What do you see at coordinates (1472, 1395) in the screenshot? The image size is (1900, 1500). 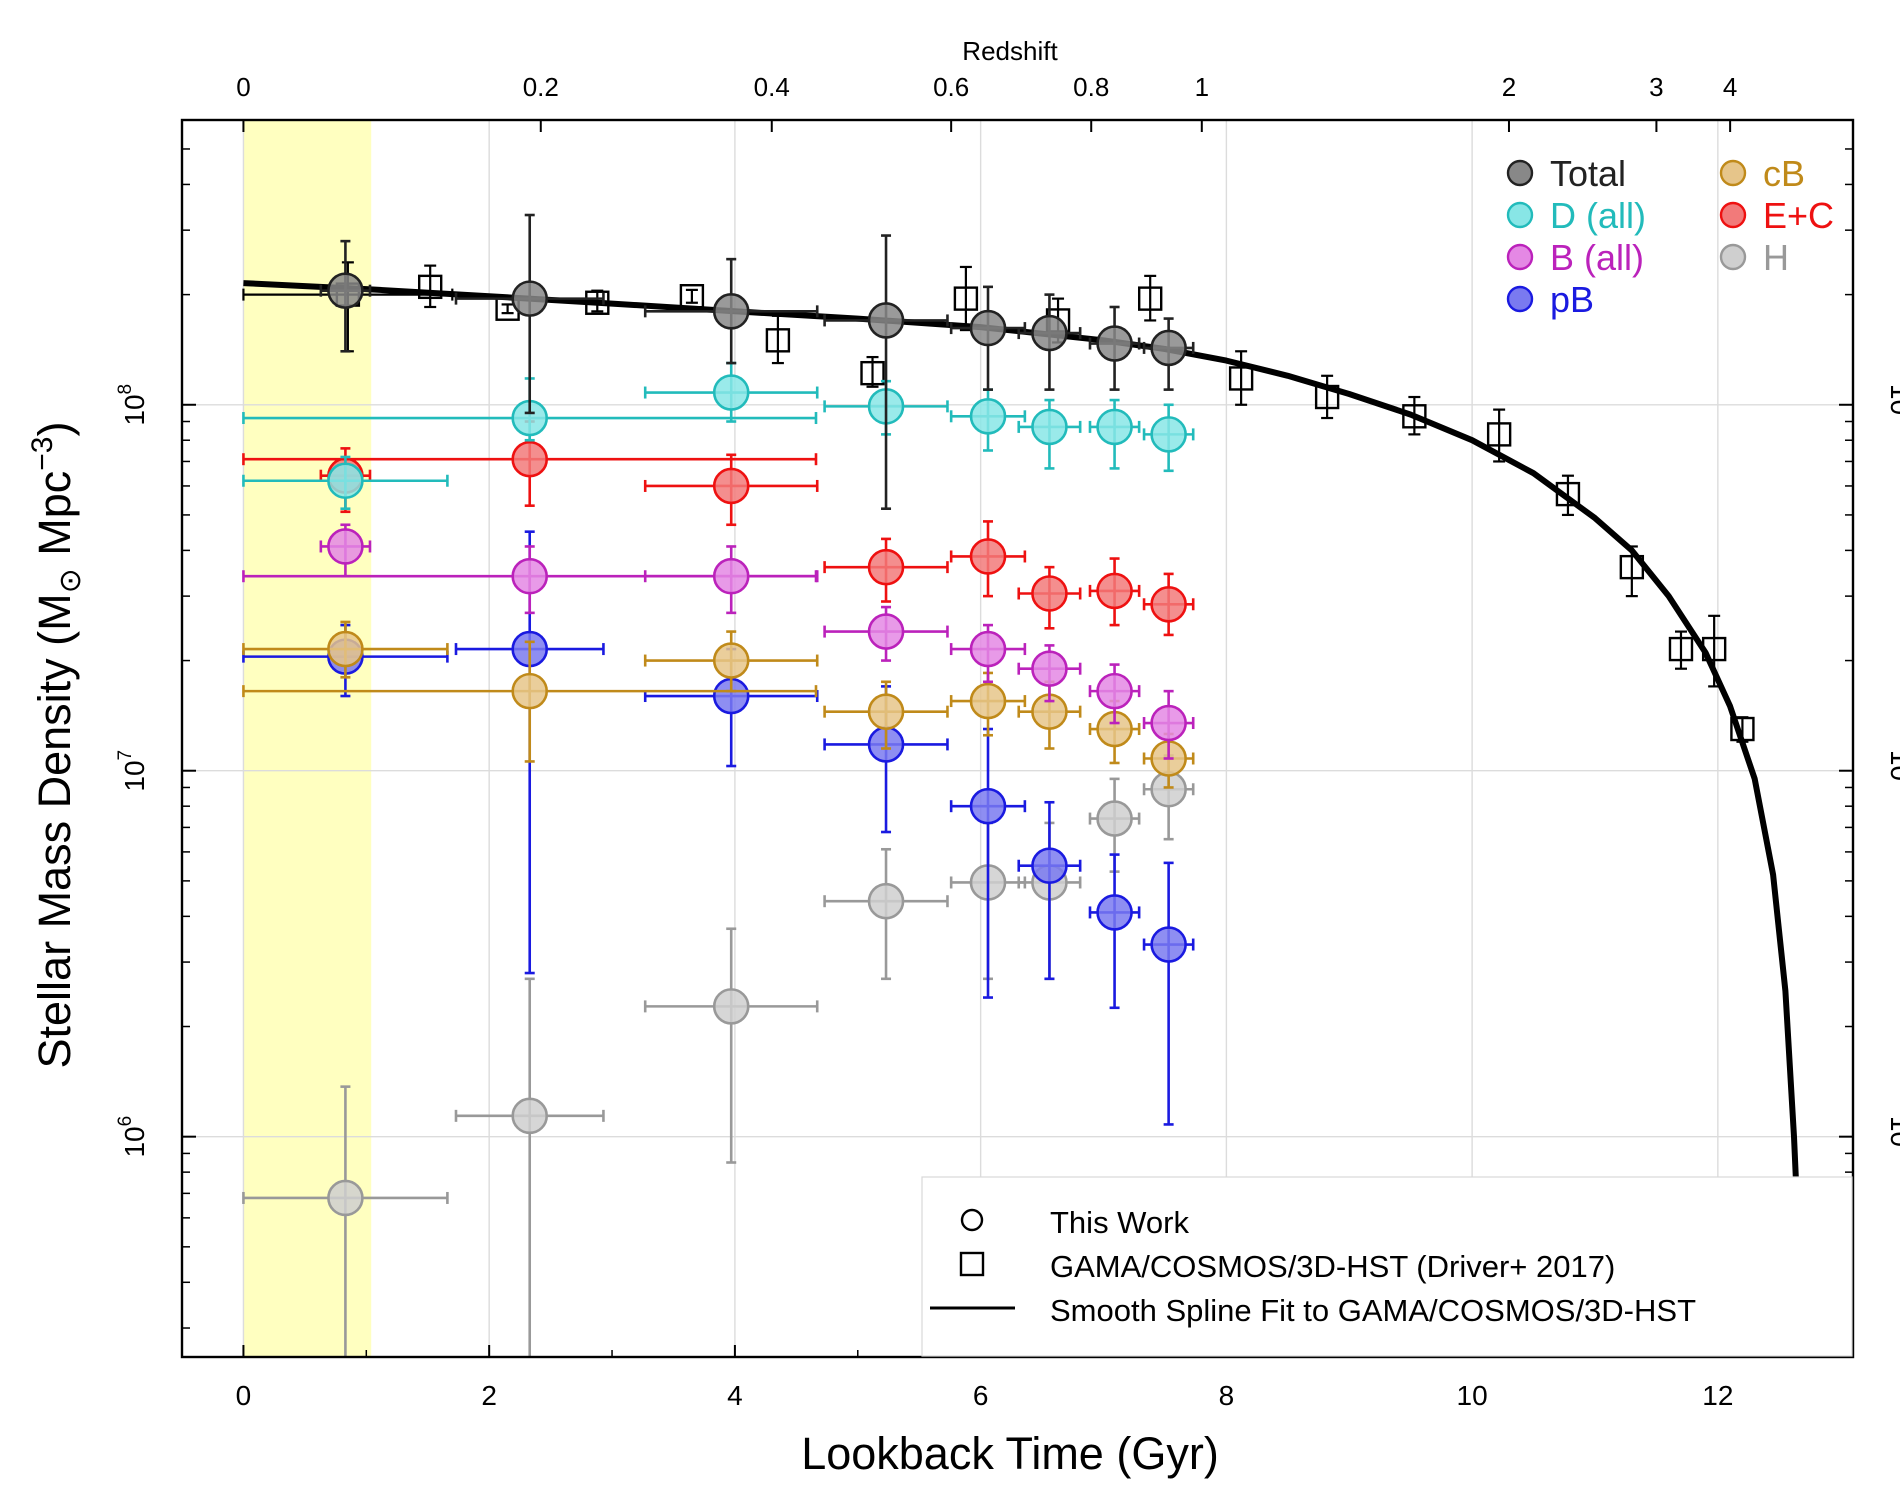 I see `x-tick-label: 10` at bounding box center [1472, 1395].